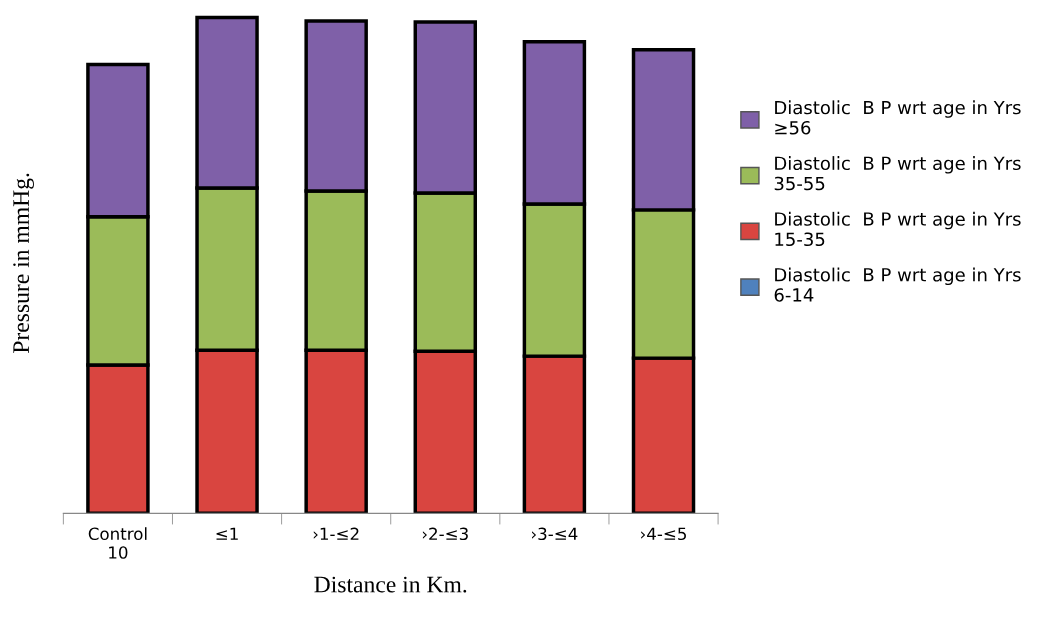 The height and width of the screenshot is (626, 1056). I want to click on legend-label: Diastolic B P wrt age in Yrs 6-14, so click(897, 284).